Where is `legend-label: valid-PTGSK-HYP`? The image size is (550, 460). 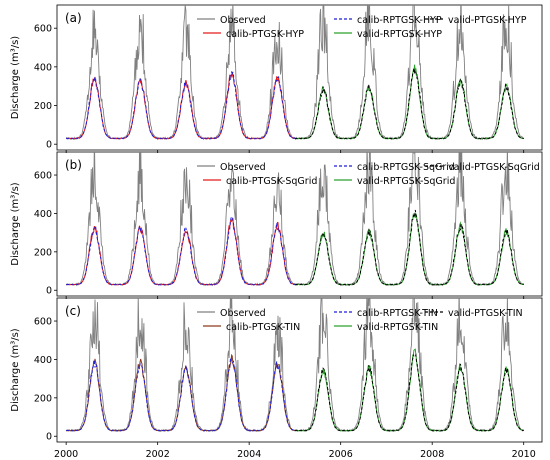
legend-label: valid-PTGSK-HYP is located at coordinates (487, 20).